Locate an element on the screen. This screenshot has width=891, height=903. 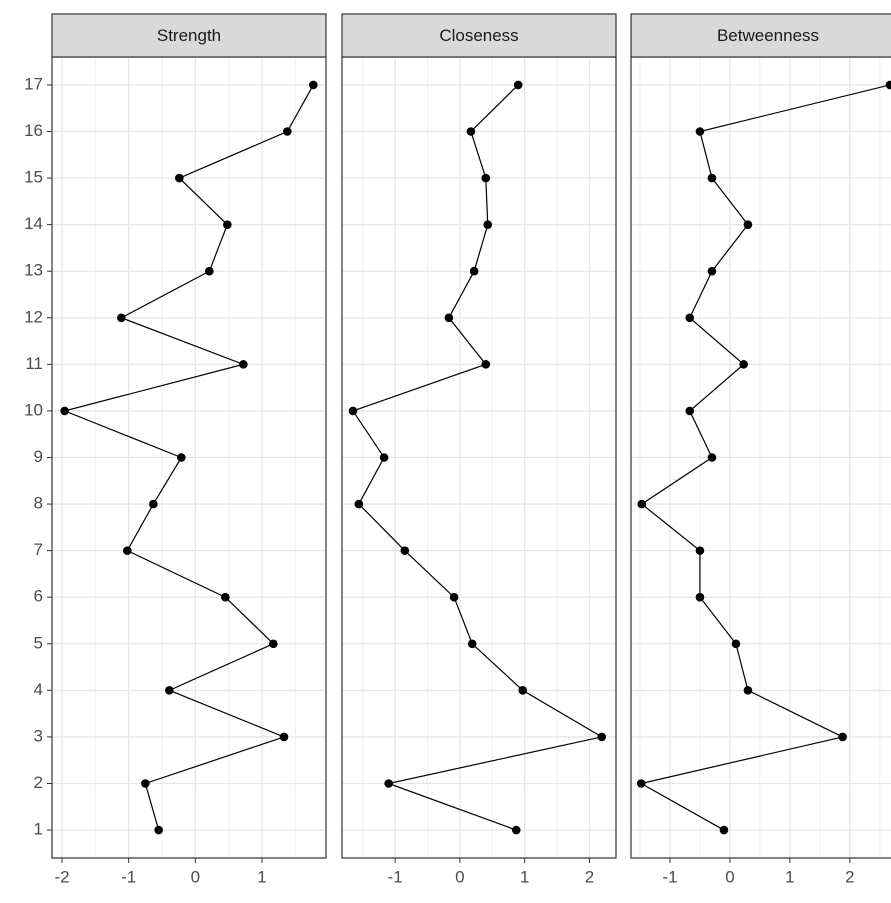
y-tick-label: 16 is located at coordinates (33, 130).